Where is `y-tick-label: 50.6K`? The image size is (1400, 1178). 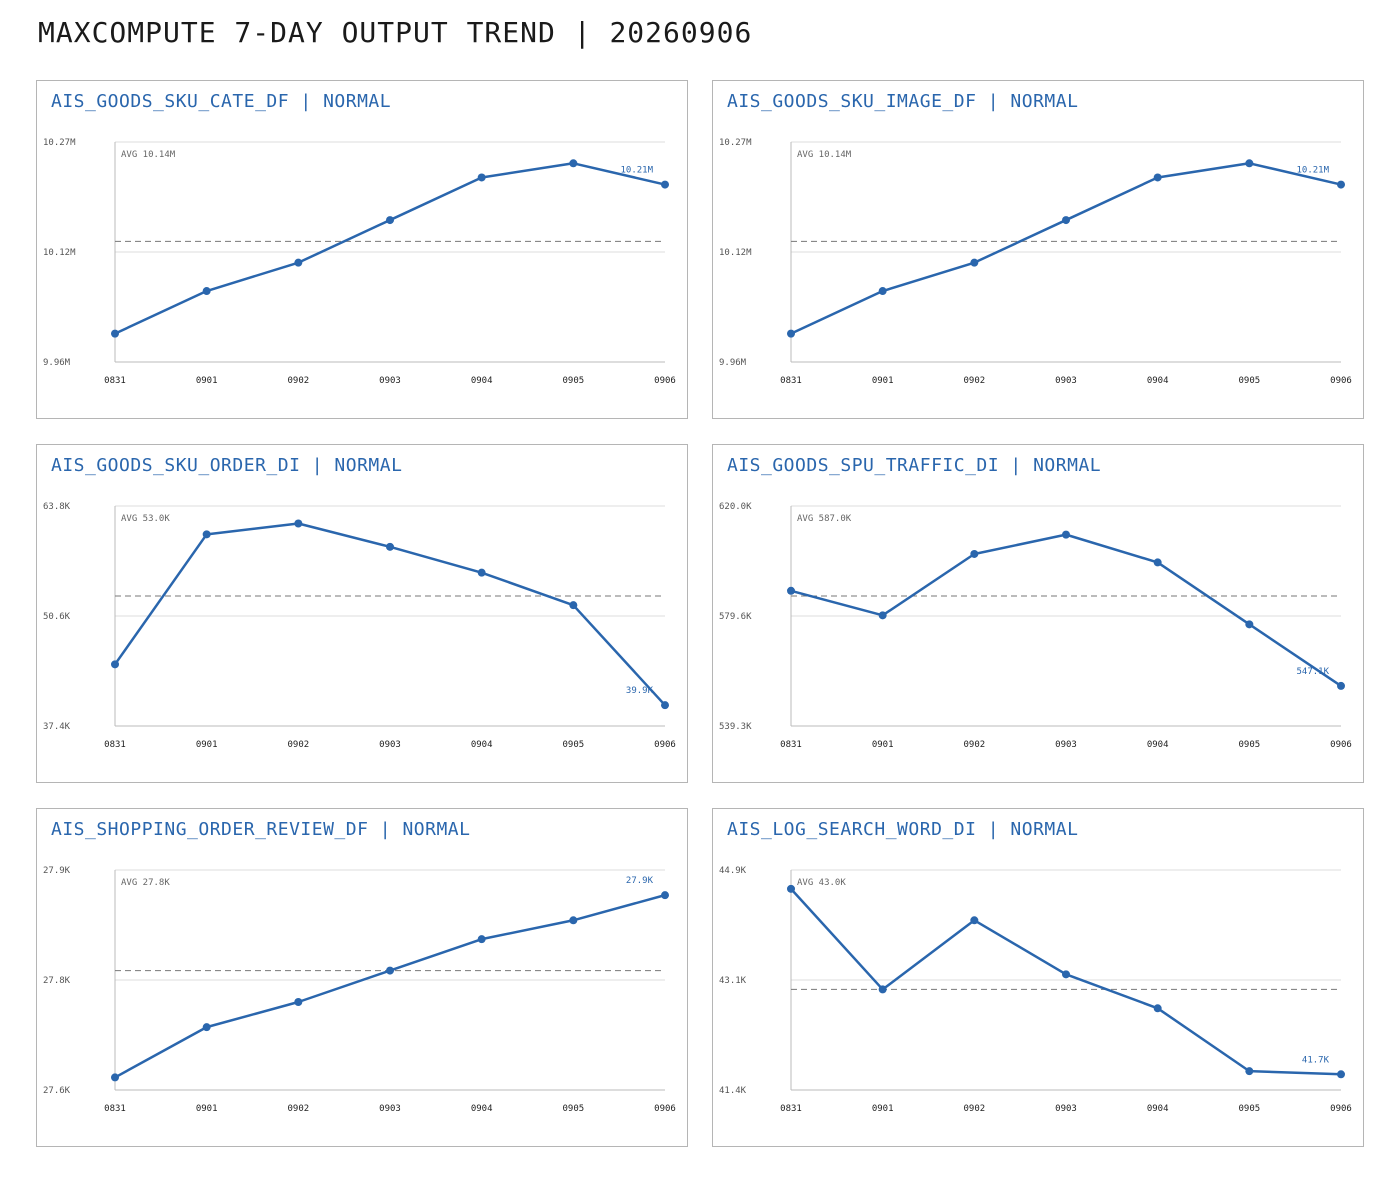 y-tick-label: 50.6K is located at coordinates (57, 617).